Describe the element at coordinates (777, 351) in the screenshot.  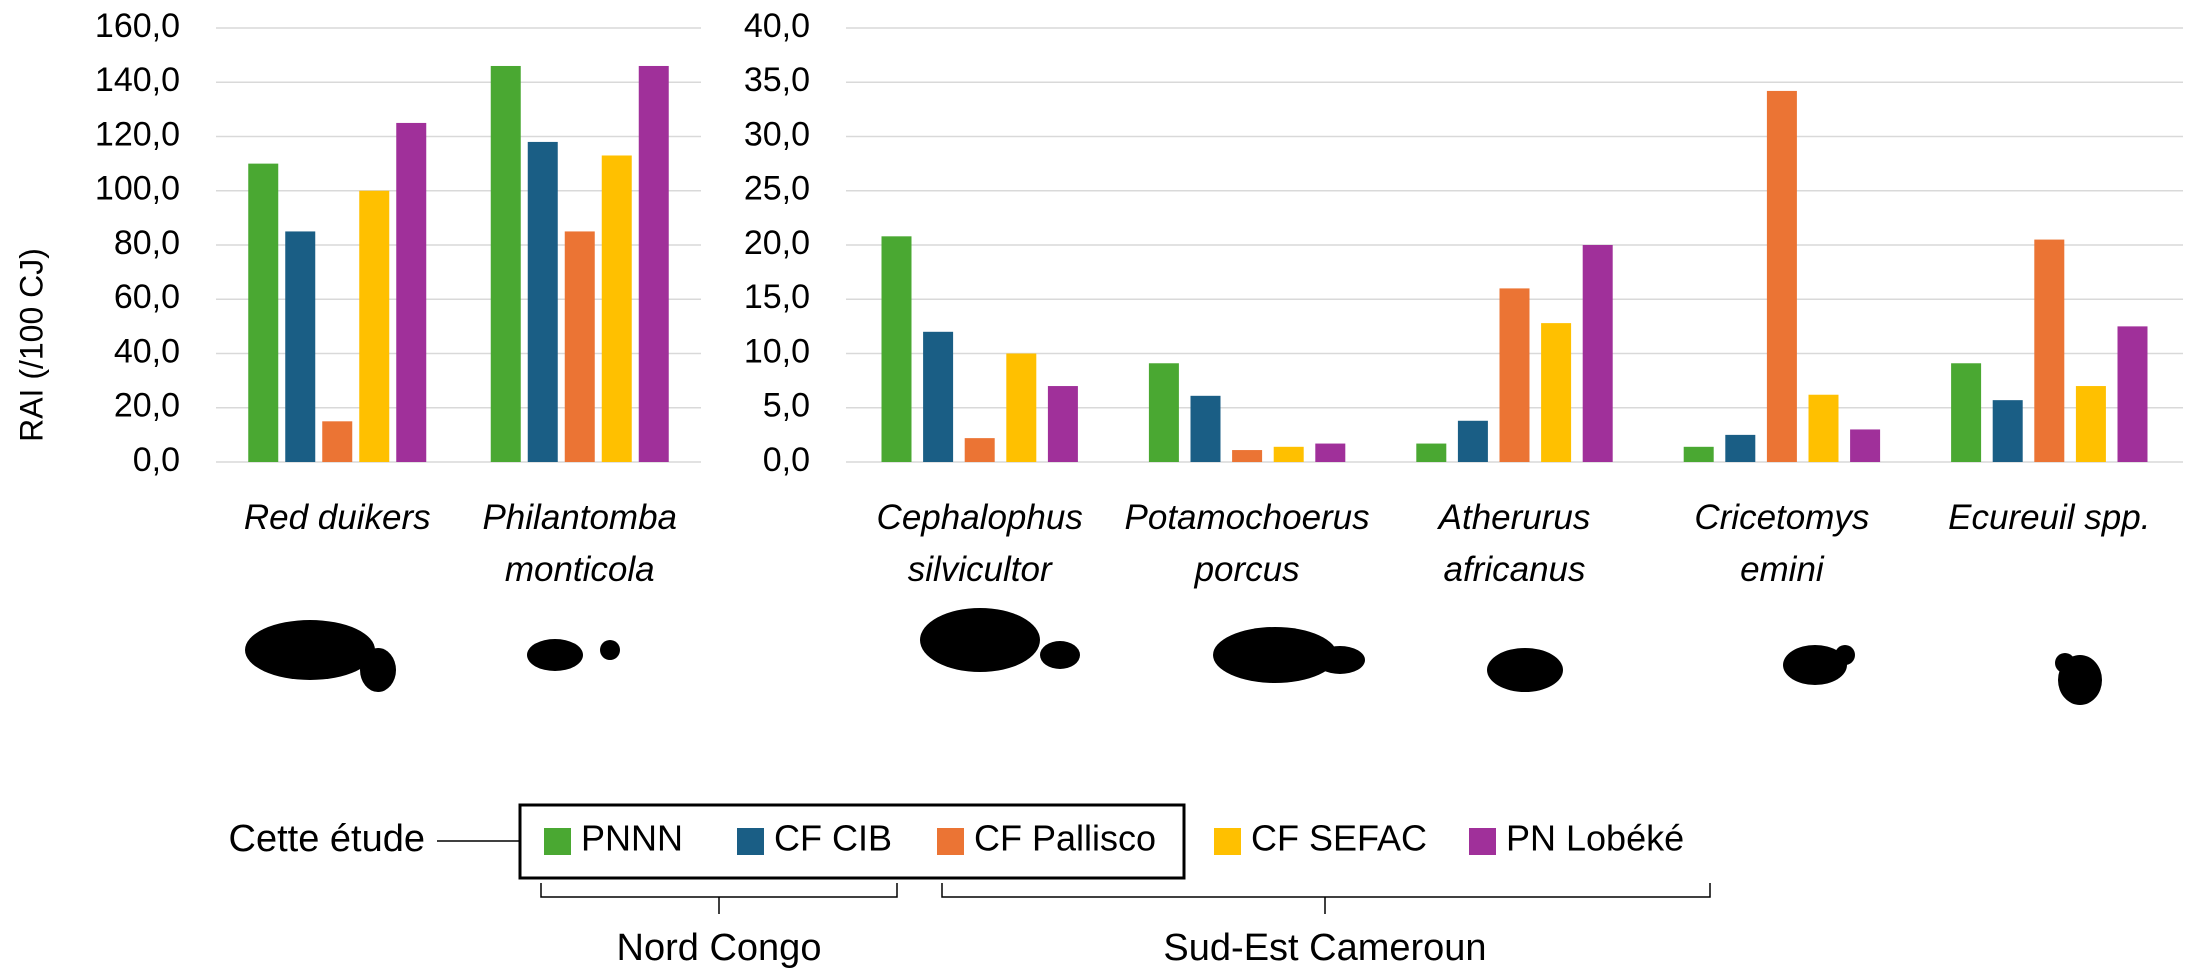
I see `y-tick-label: 10,0` at that location.